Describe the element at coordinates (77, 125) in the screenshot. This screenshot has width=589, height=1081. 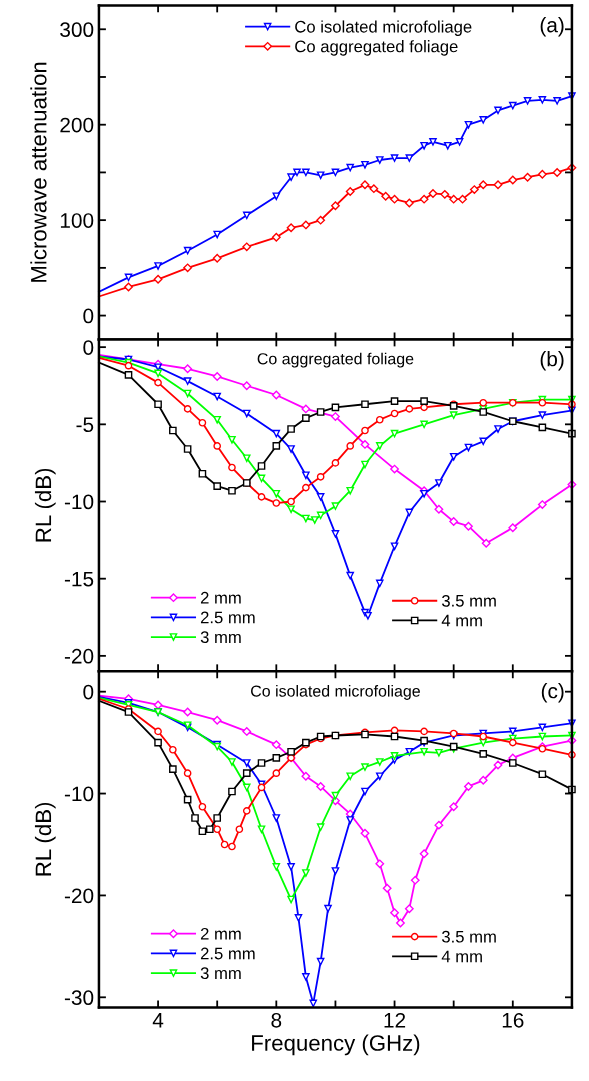
I see `y-tick-label: 200` at that location.